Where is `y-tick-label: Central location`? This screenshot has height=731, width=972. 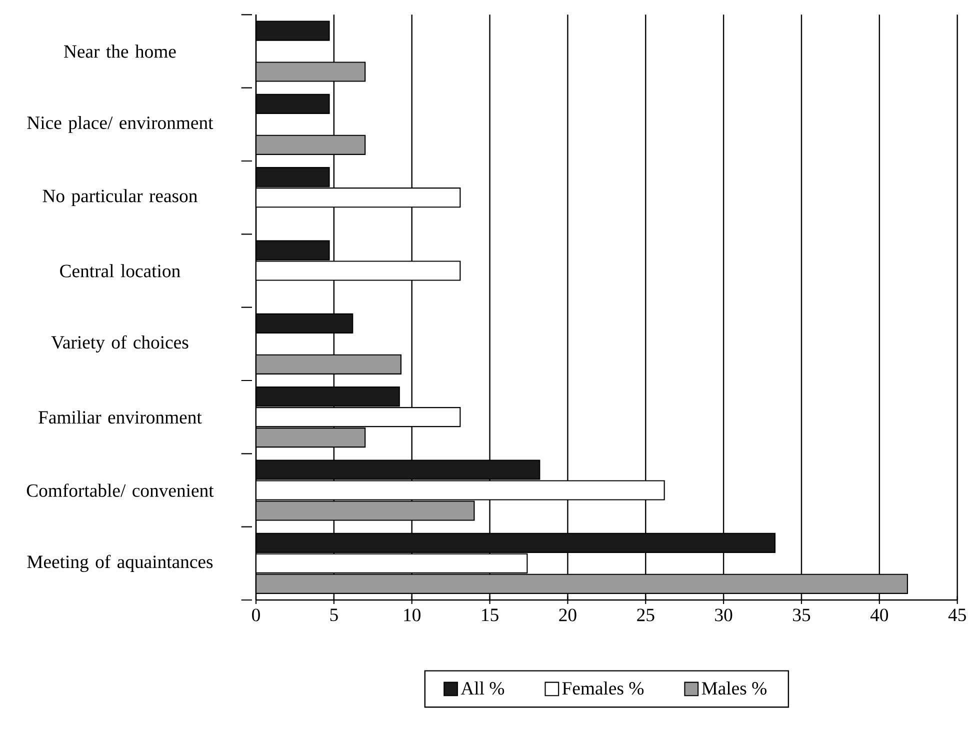 y-tick-label: Central location is located at coordinates (120, 271).